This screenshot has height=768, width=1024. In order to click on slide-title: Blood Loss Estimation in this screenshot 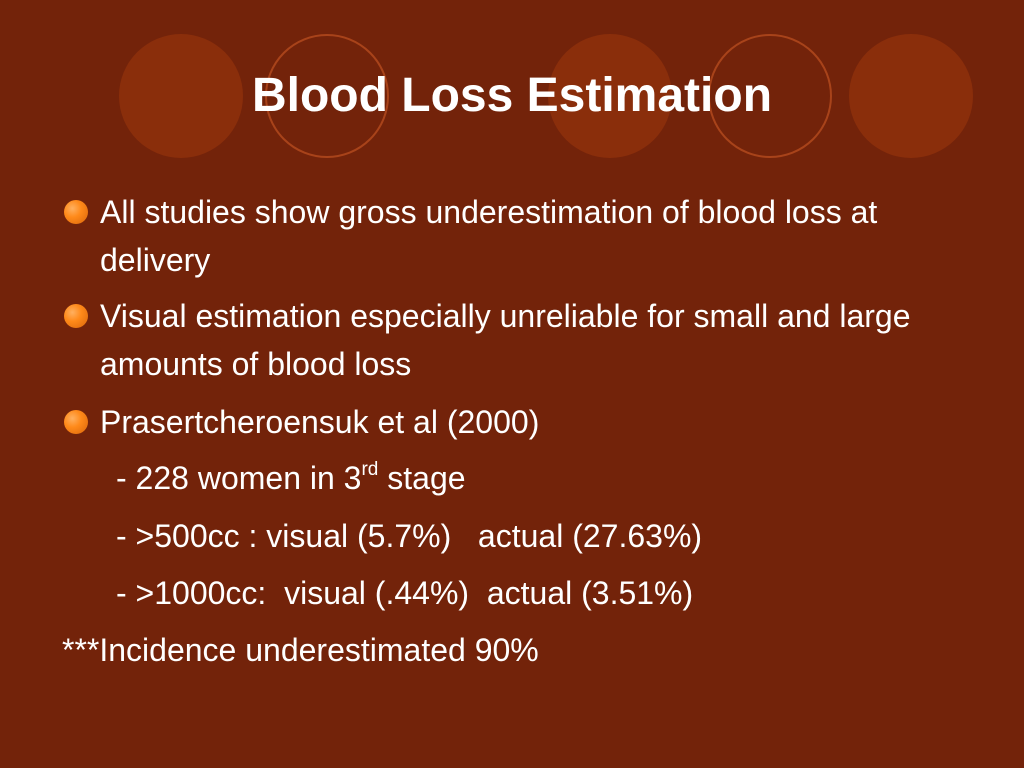, I will do `click(512, 95)`.